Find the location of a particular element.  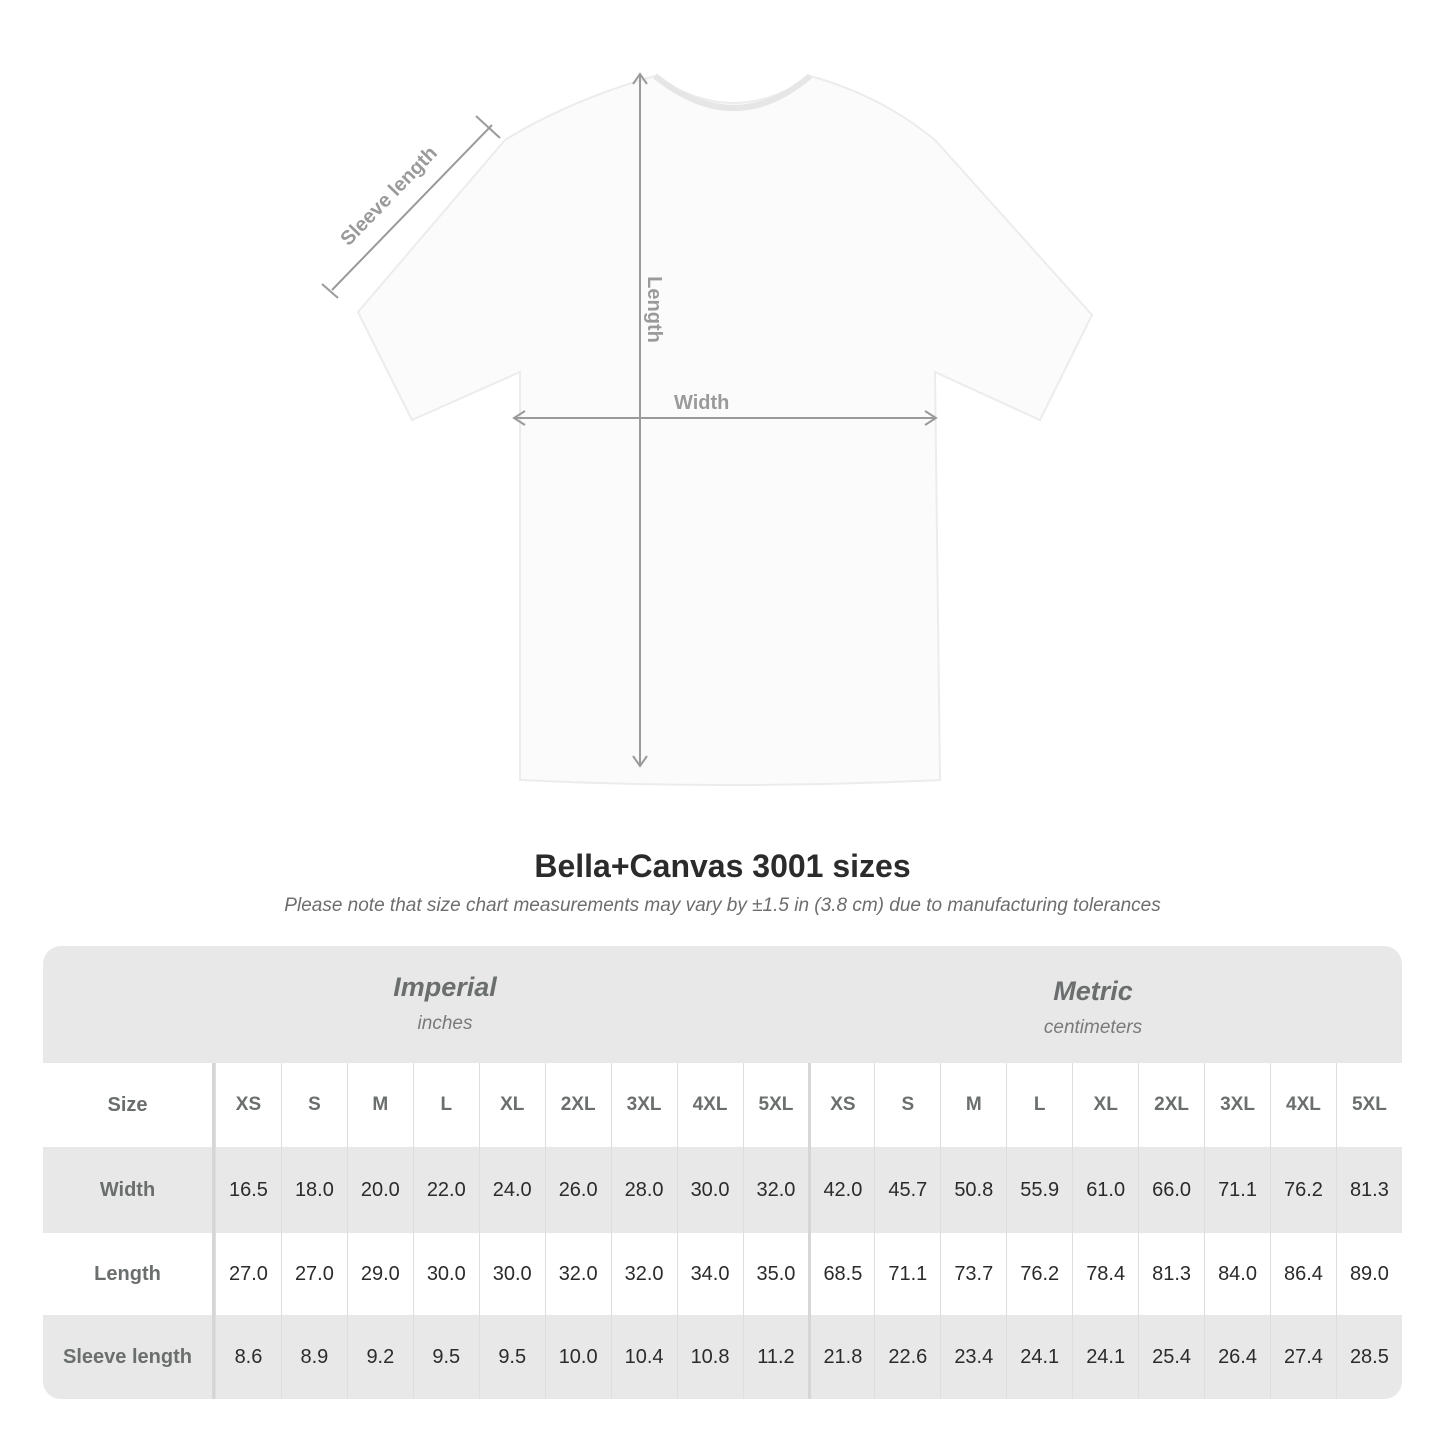

row-label: Sleeve length is located at coordinates (129, 1357).